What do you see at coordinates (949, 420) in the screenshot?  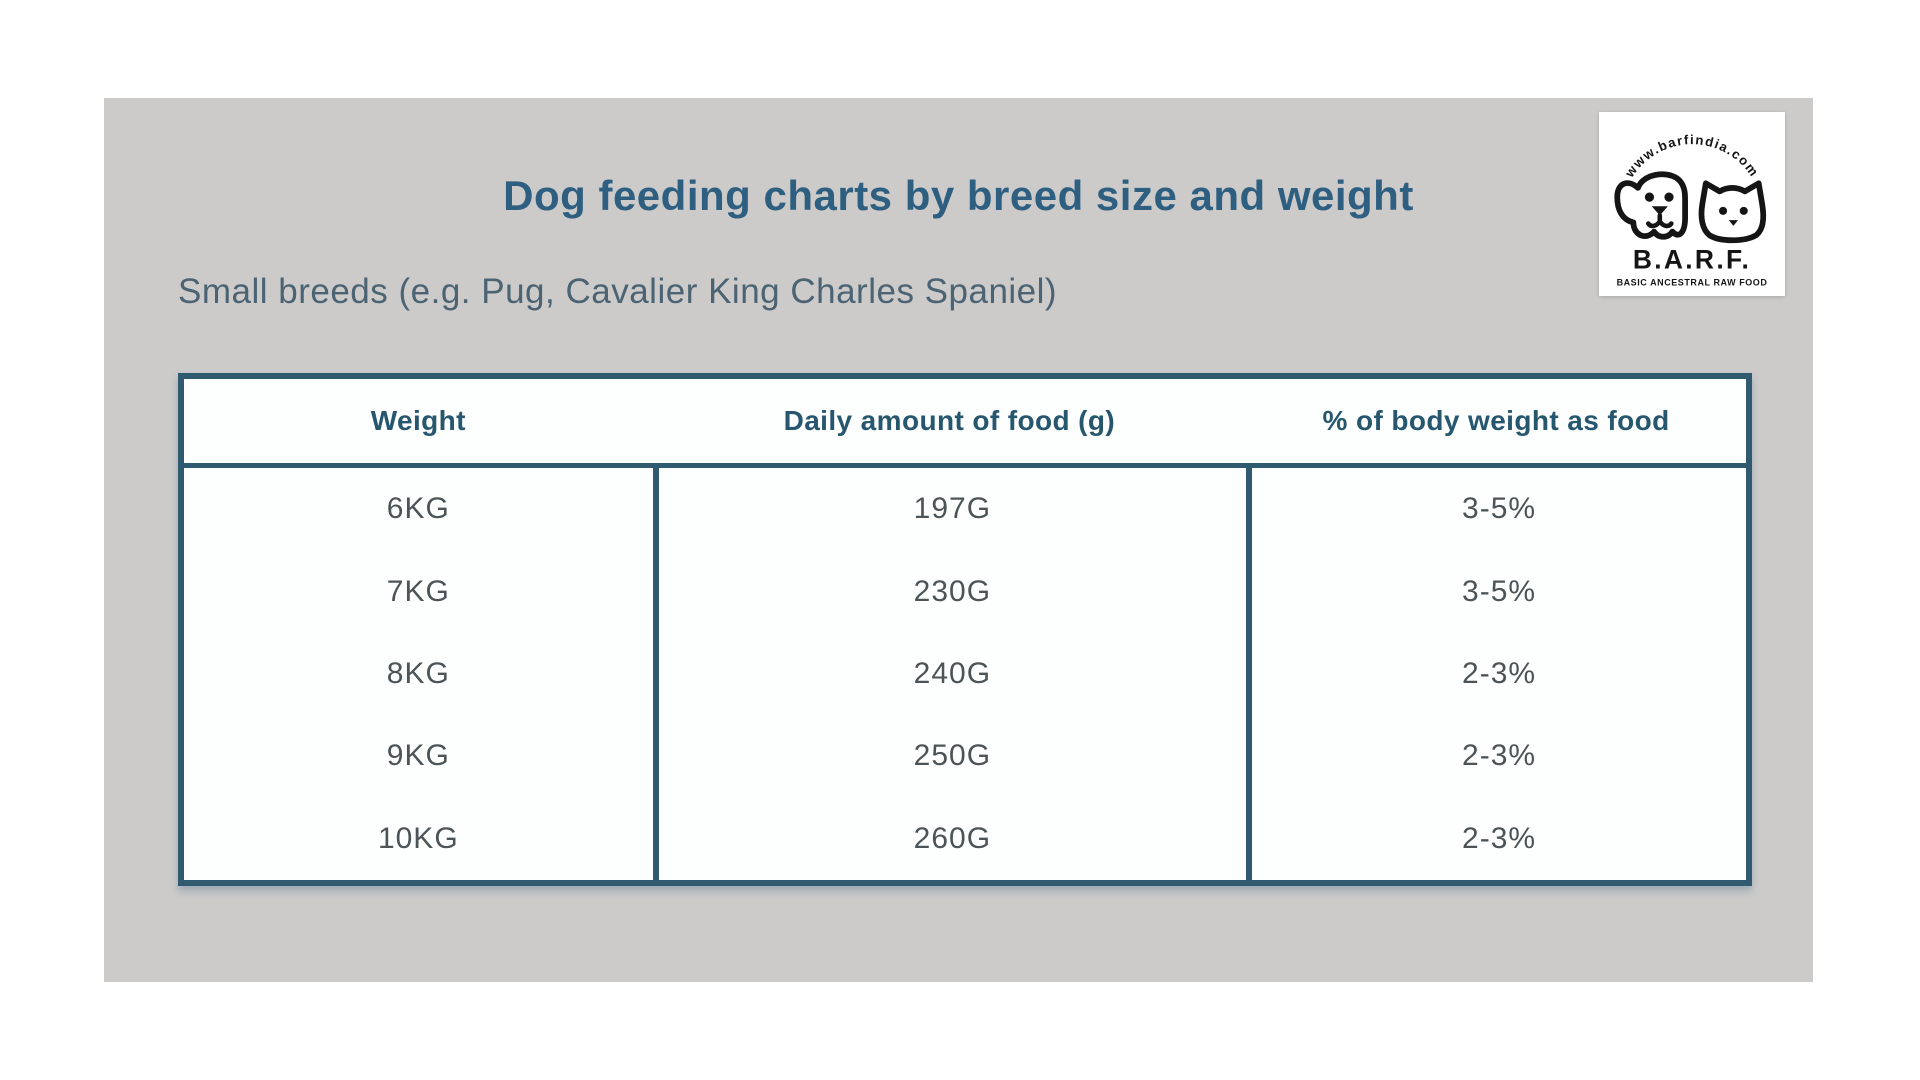 I see `header-daily-food: Daily amount of food (g)` at bounding box center [949, 420].